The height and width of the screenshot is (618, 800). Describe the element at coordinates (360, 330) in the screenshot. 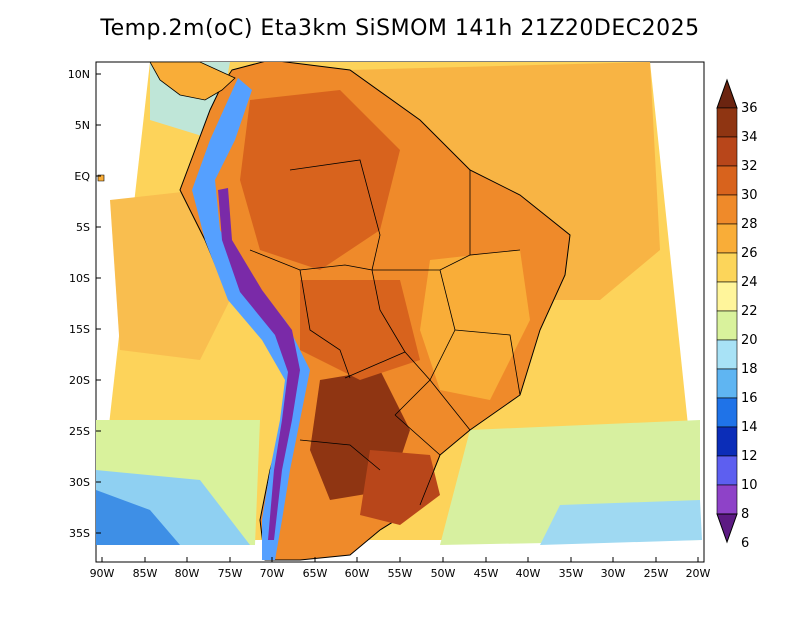

I see `central-hot` at that location.